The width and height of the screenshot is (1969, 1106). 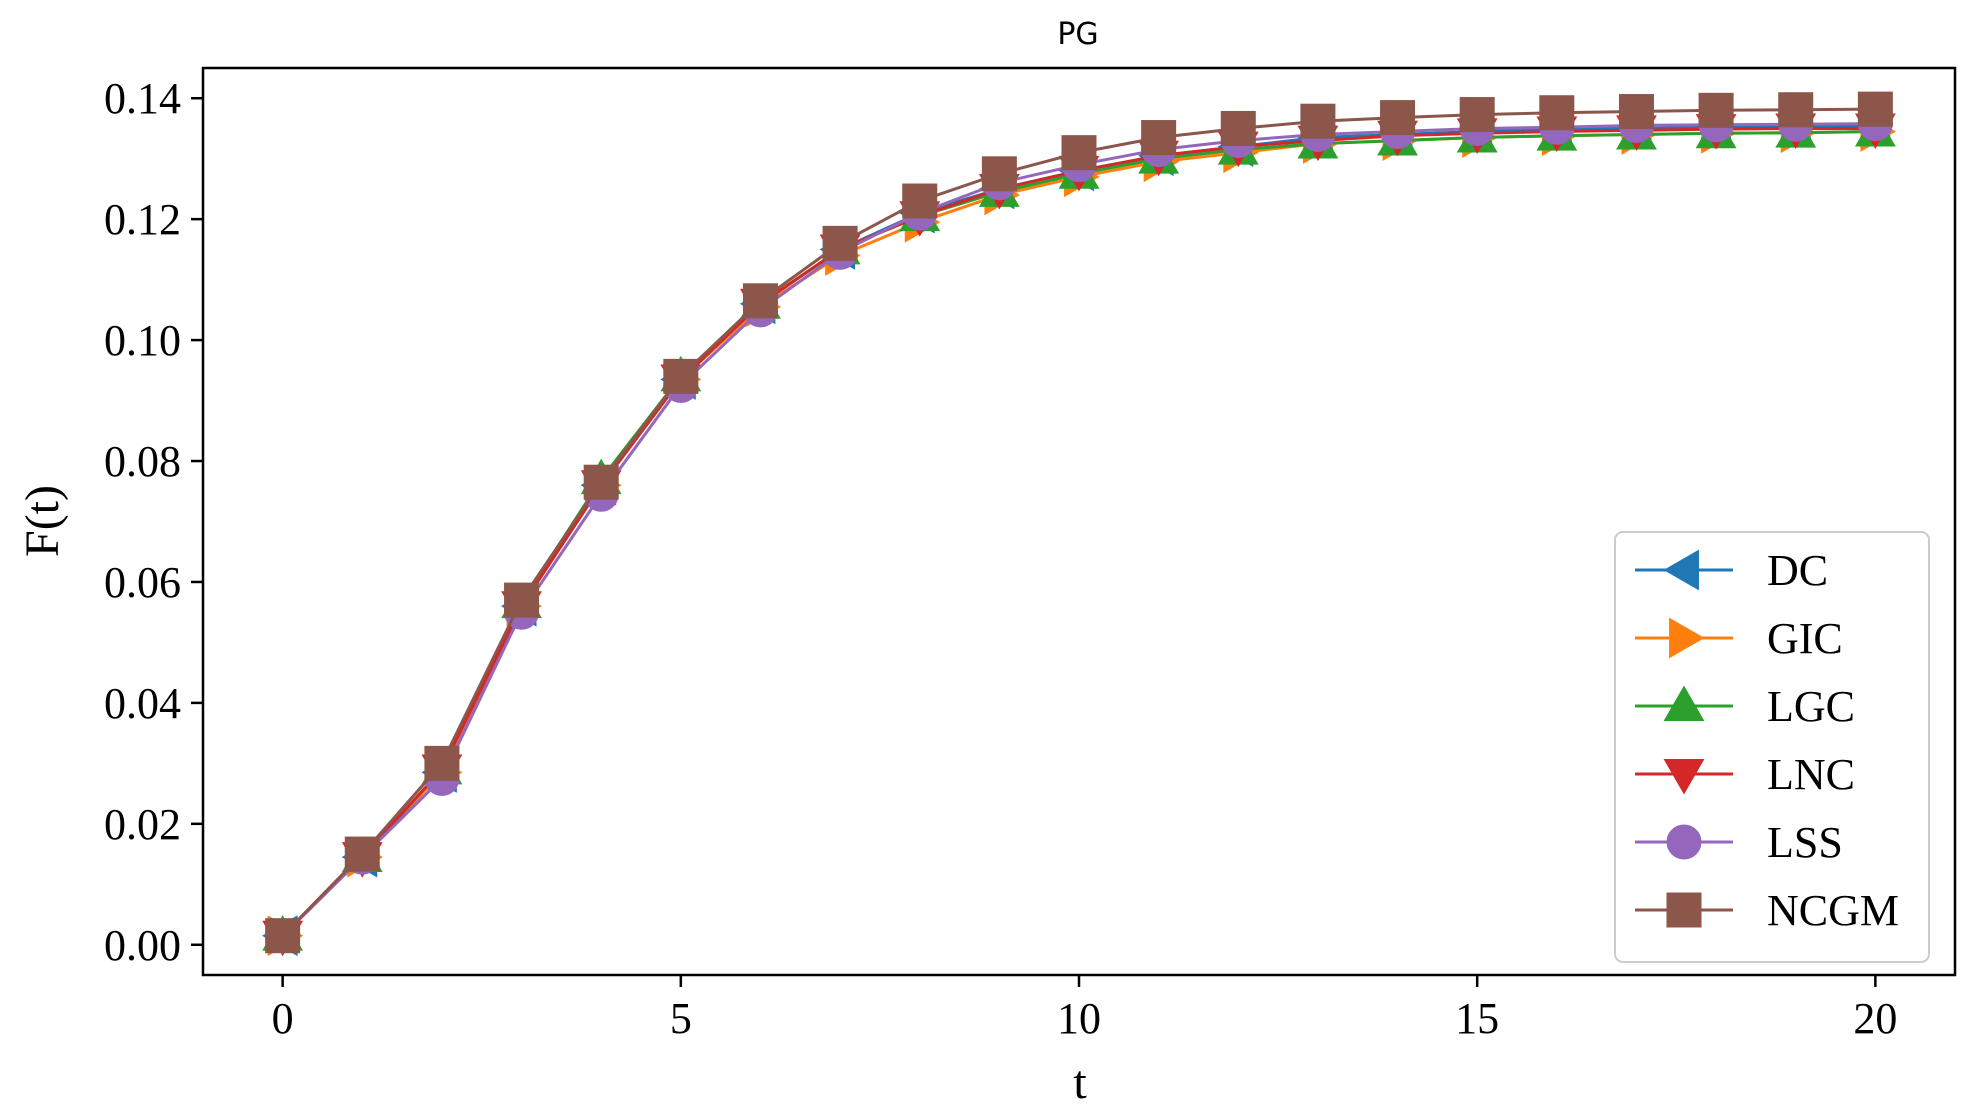 What do you see at coordinates (1833, 910) in the screenshot?
I see `legend-label-ncgm: NCGM` at bounding box center [1833, 910].